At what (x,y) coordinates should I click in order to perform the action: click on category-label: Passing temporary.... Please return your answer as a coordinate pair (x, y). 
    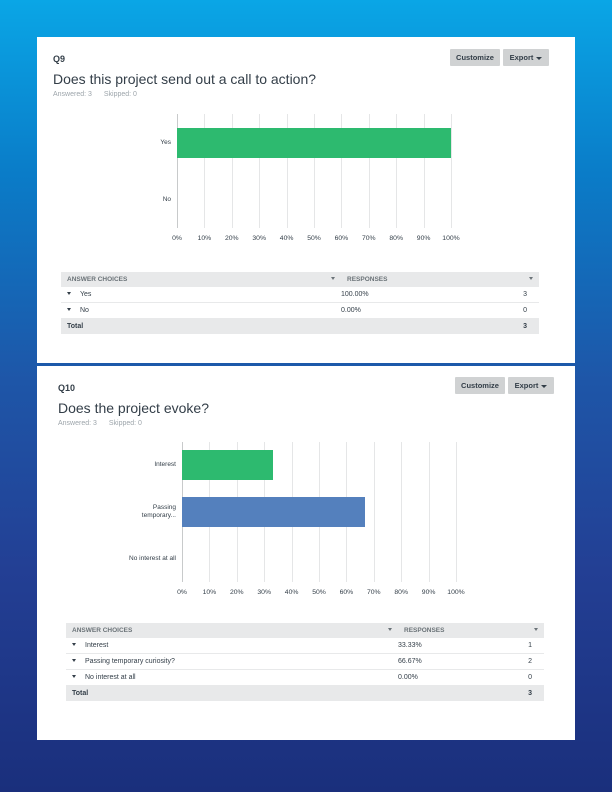
    Looking at the image, I should click on (158, 511).